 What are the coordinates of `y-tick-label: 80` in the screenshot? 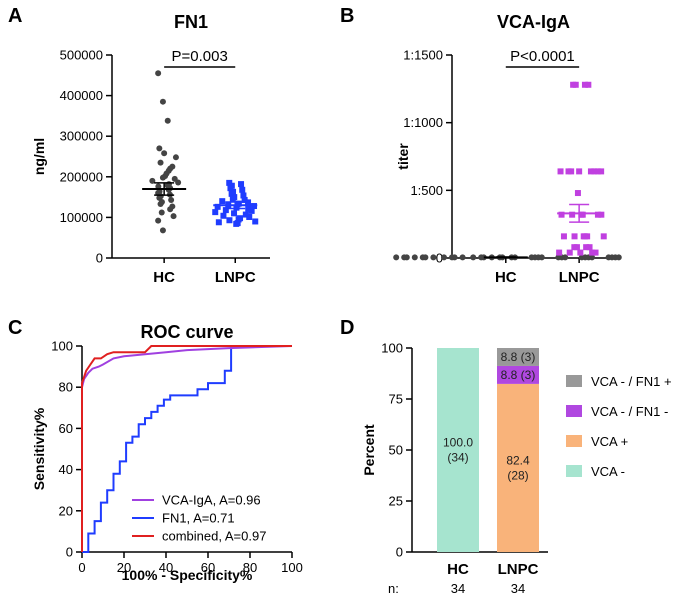 It's located at (66, 387).